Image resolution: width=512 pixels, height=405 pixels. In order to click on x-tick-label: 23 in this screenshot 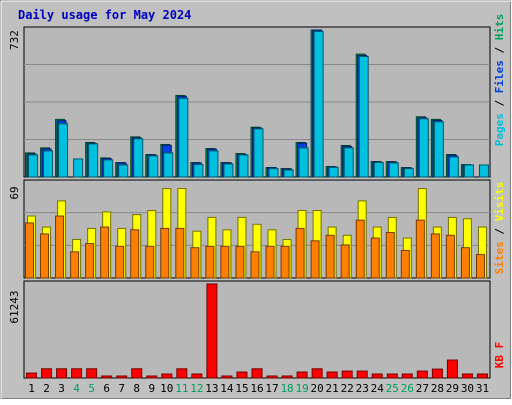, I will do `click(362, 388)`.